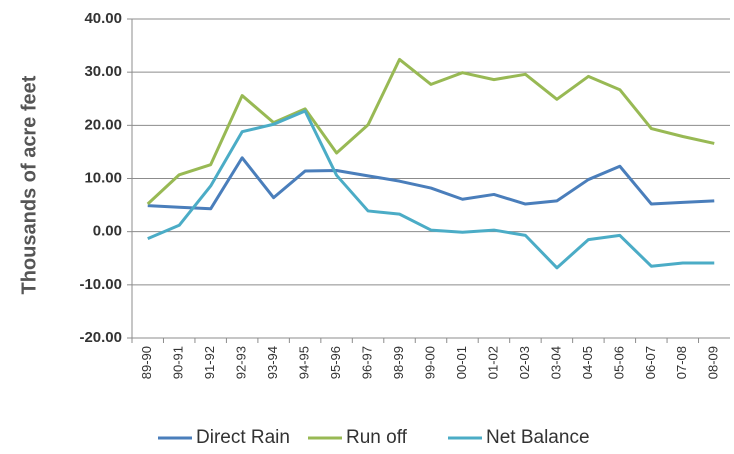 The image size is (734, 454). I want to click on x-tick-label: 93-94, so click(272, 362).